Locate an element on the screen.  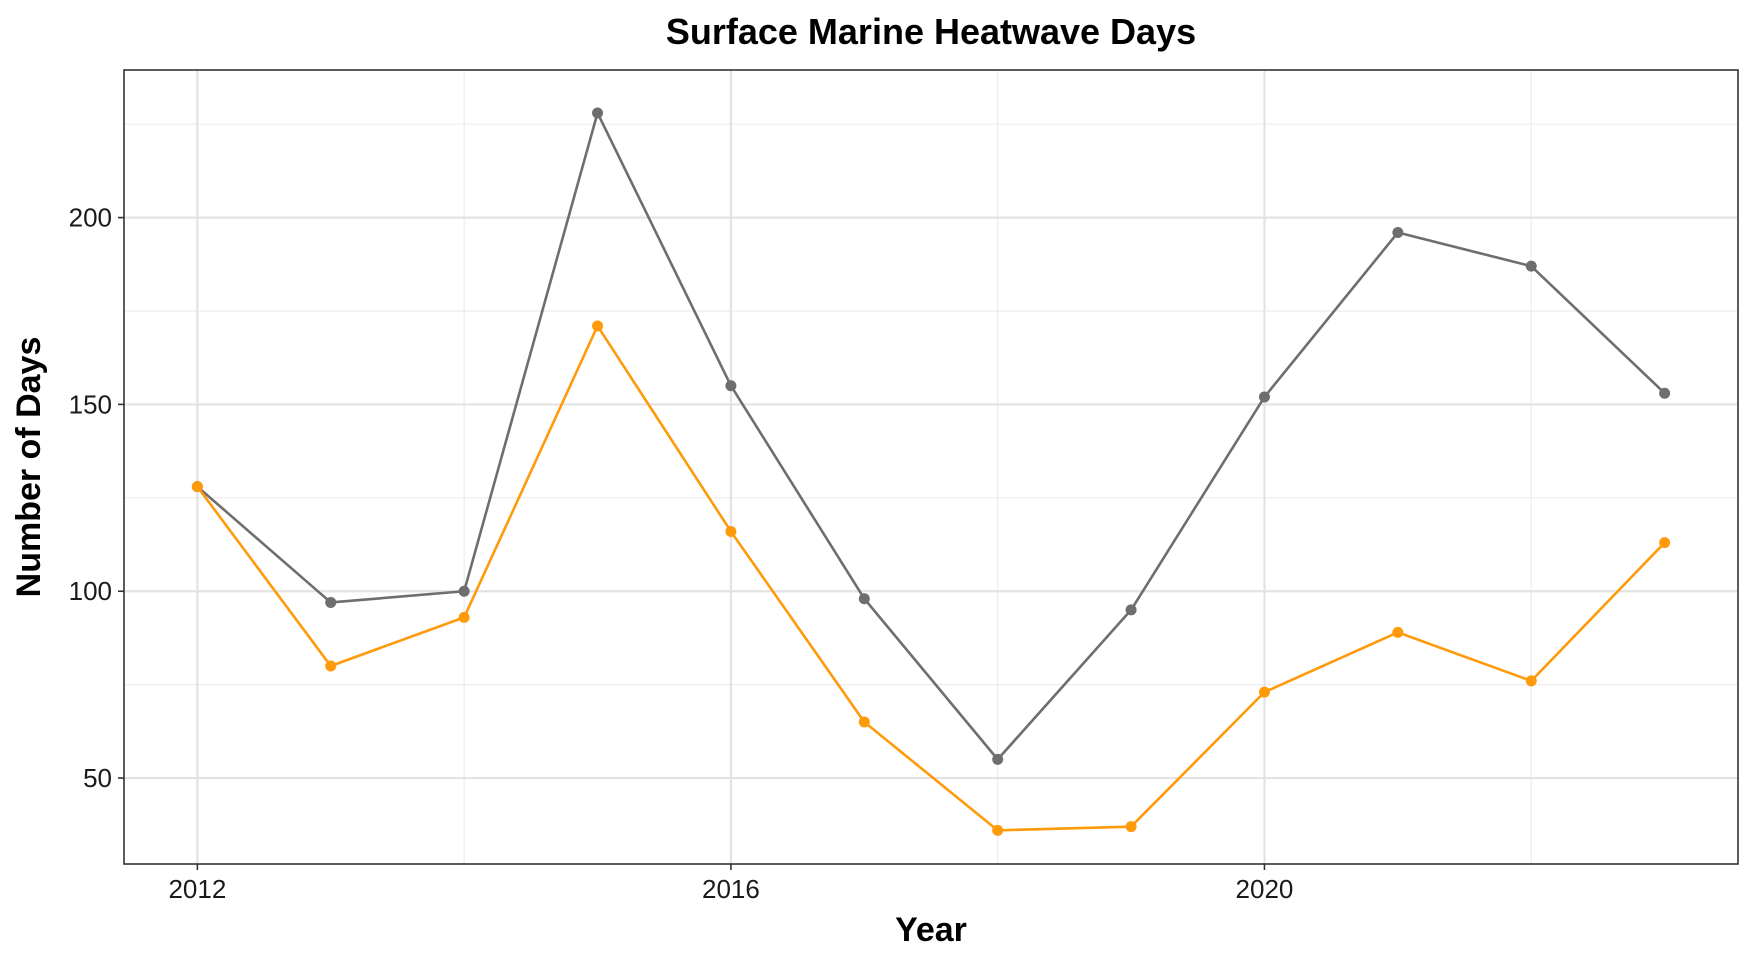
chart-title: Surface Marine Heatwave Days is located at coordinates (931, 31).